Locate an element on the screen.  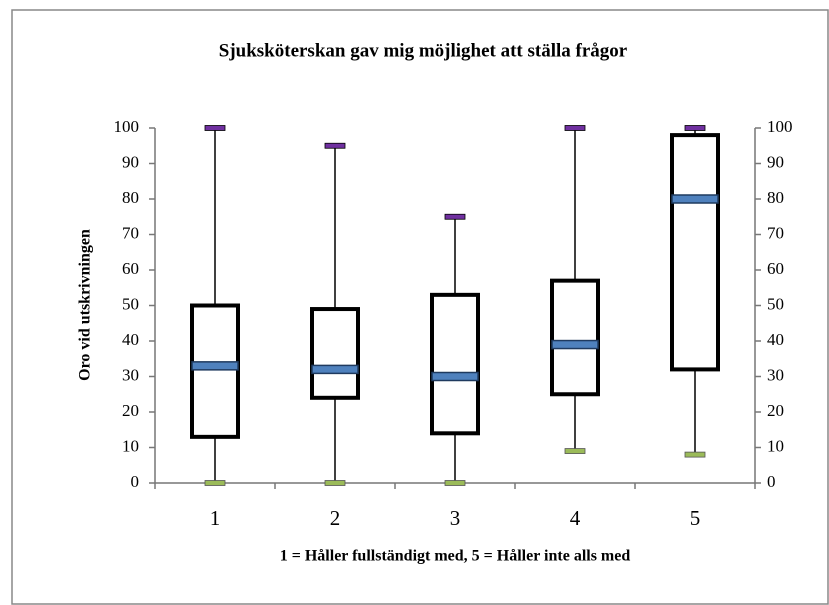
y2-tick-label: 70 is located at coordinates (775, 232).